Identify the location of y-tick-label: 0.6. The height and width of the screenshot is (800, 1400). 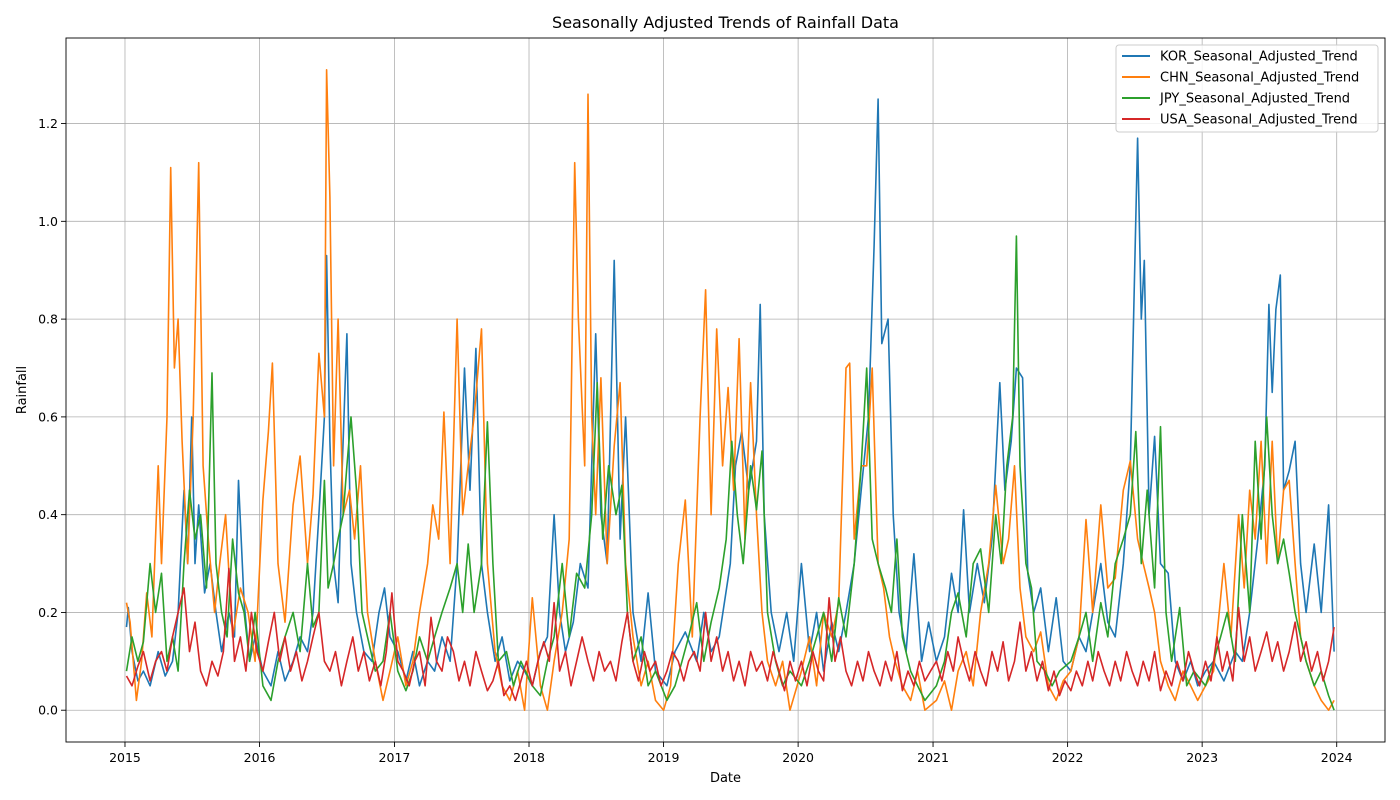
(48, 416).